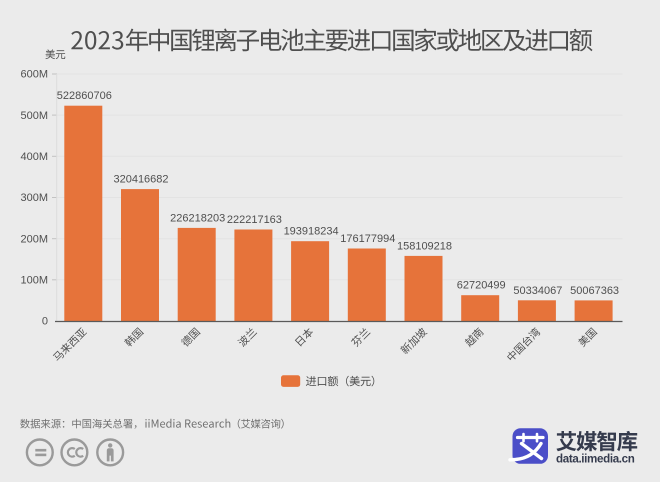 The width and height of the screenshot is (660, 482). I want to click on svg-text: 100M, so click(34, 281).